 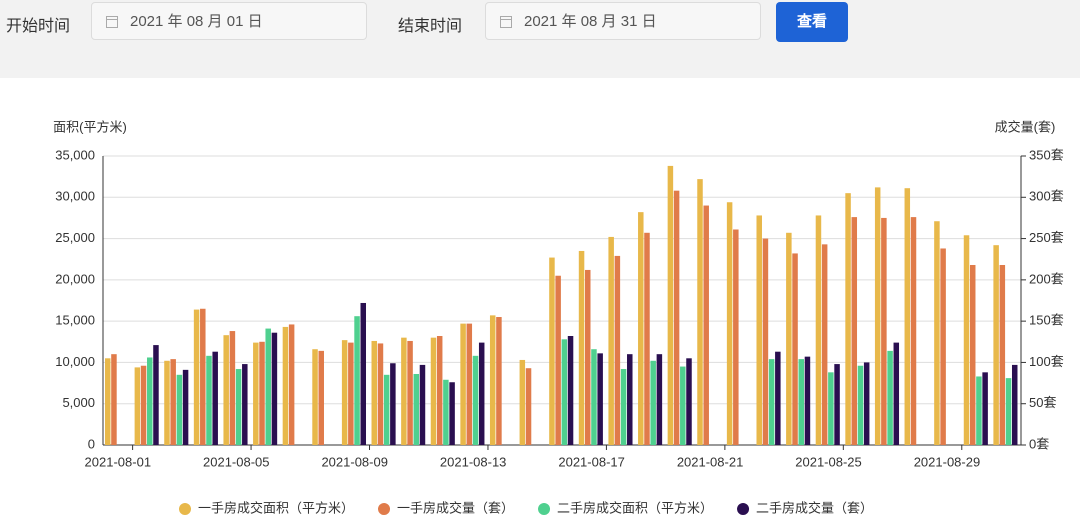 What do you see at coordinates (1046, 320) in the screenshot?
I see `y2-tick-label: 150套` at bounding box center [1046, 320].